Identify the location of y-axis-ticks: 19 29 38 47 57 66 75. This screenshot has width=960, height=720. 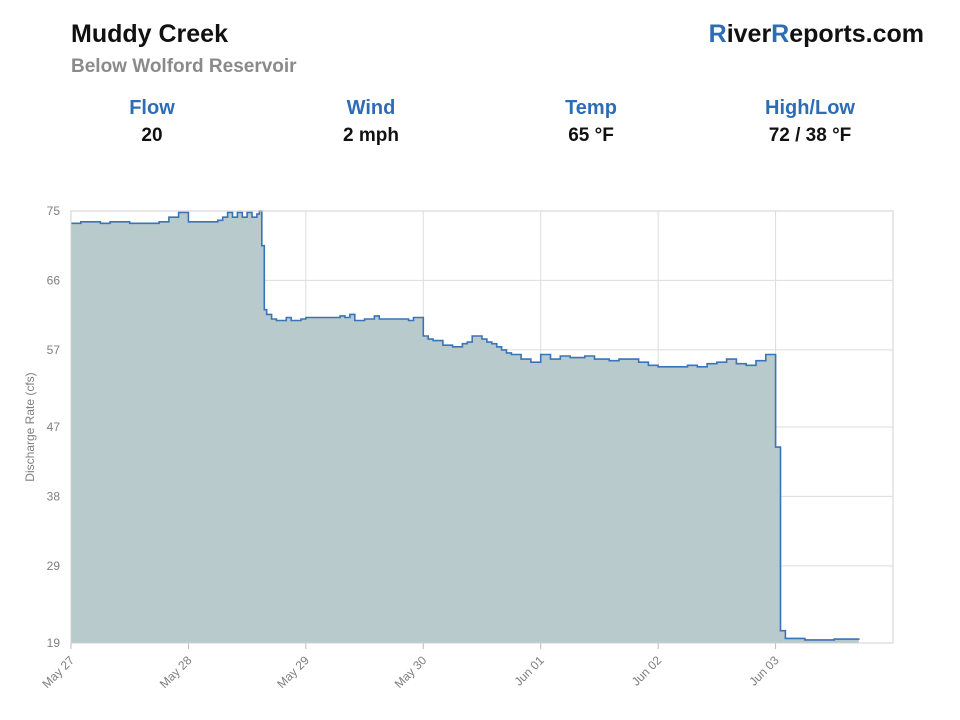
(54, 427).